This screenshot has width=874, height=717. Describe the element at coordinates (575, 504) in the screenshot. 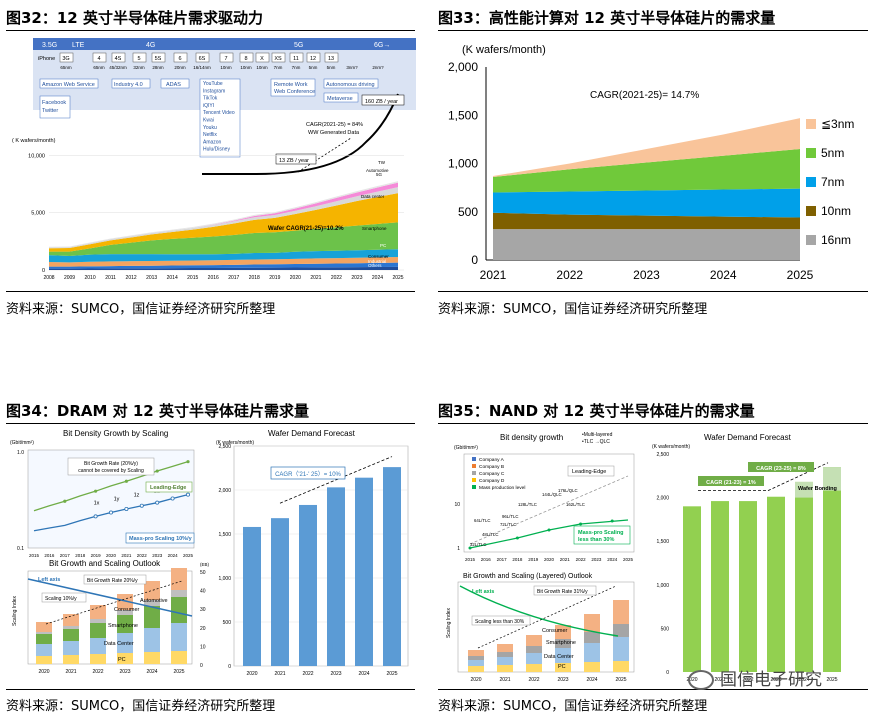

I see `layer-label: 162L/TLC` at that location.